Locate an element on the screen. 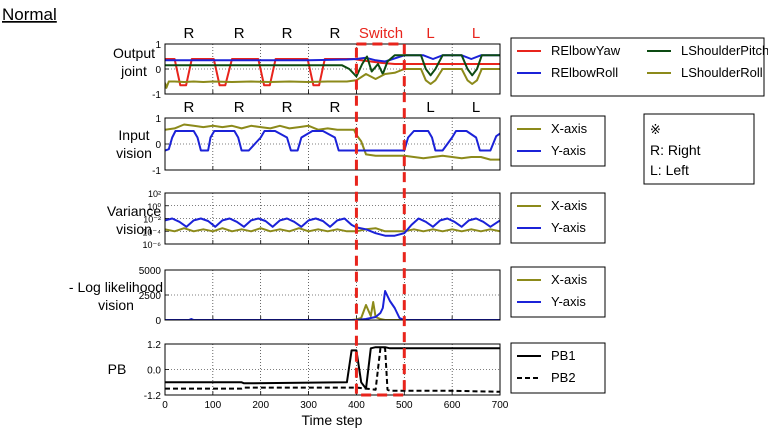  y-tick-label: 10⁻⁶ is located at coordinates (152, 245).